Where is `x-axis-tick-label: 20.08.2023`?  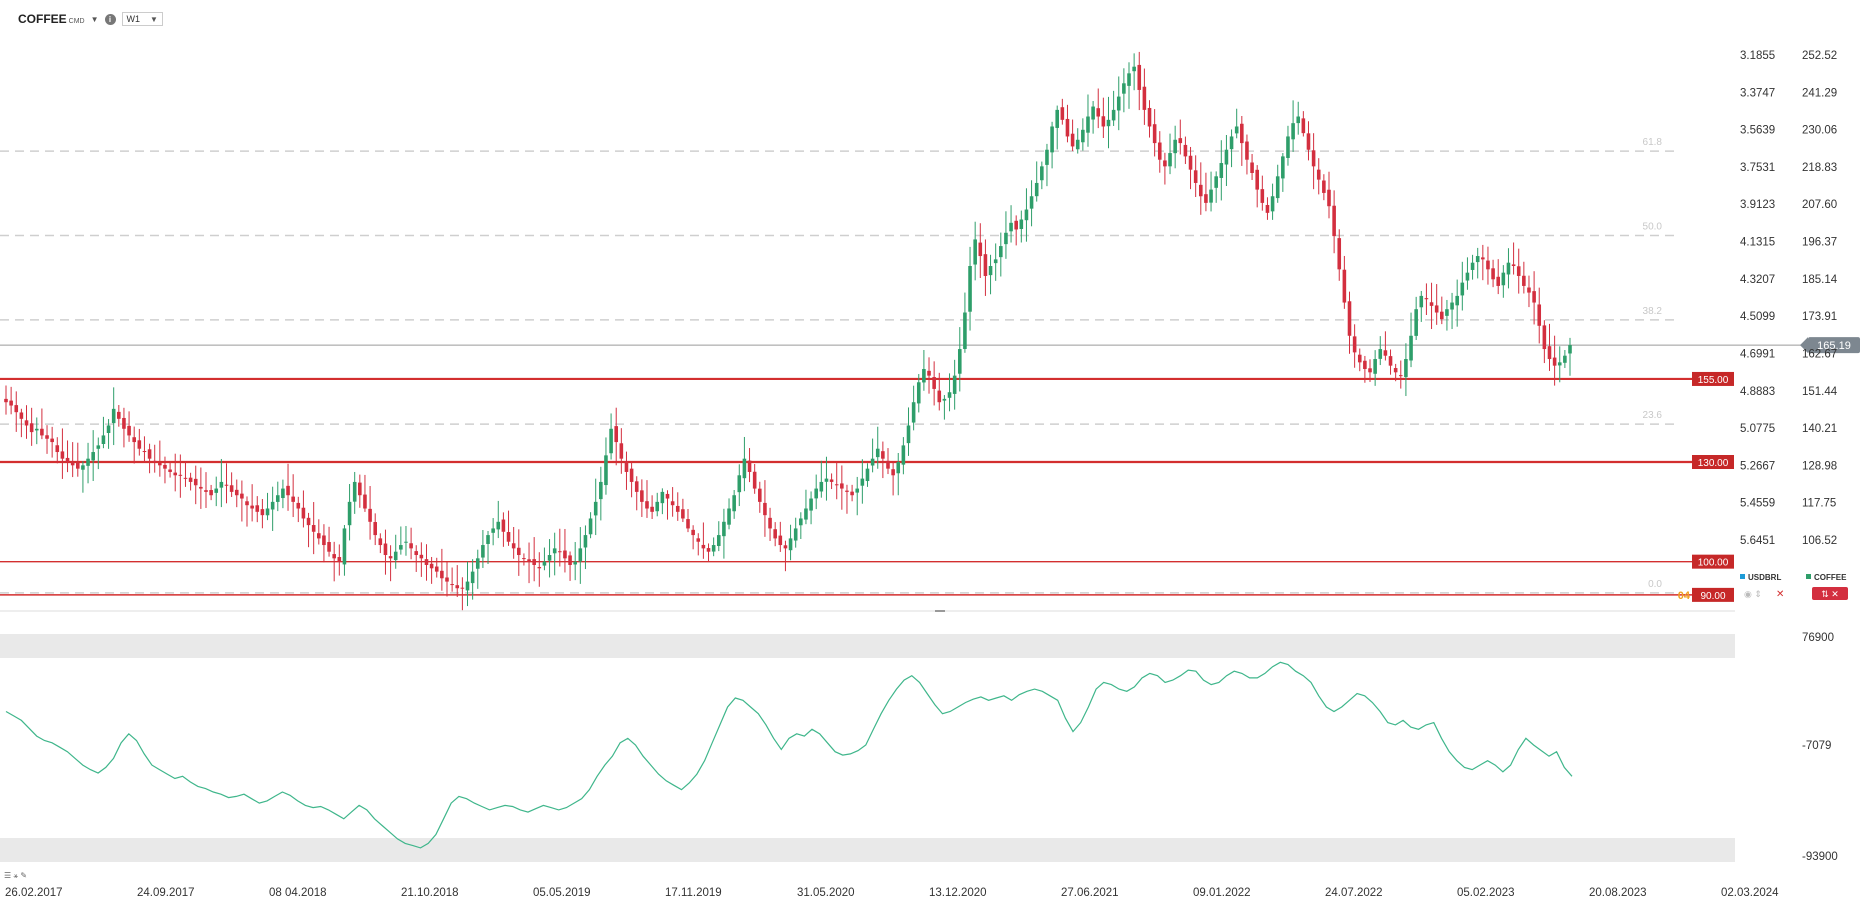 x-axis-tick-label: 20.08.2023 is located at coordinates (1618, 893).